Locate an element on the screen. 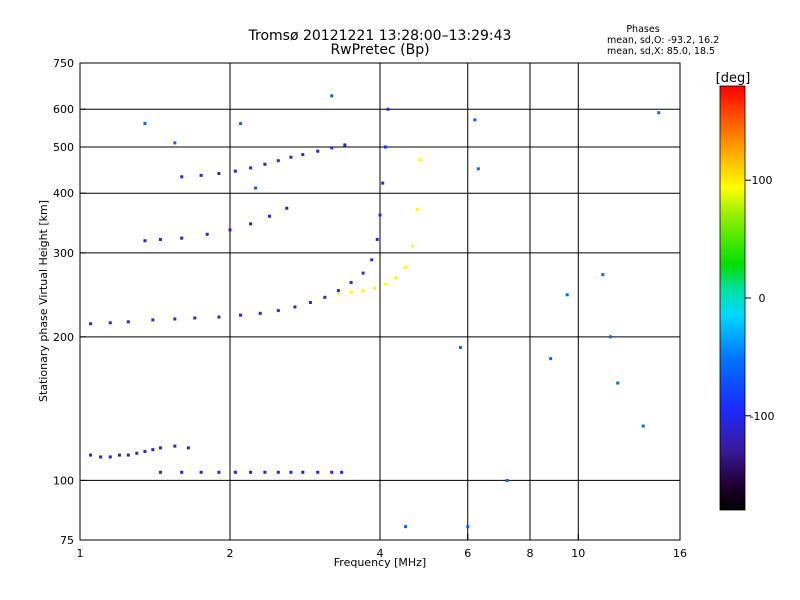 The width and height of the screenshot is (800, 600). y-axis-label: Stationary phase Virtual Height [km] is located at coordinates (43, 301).